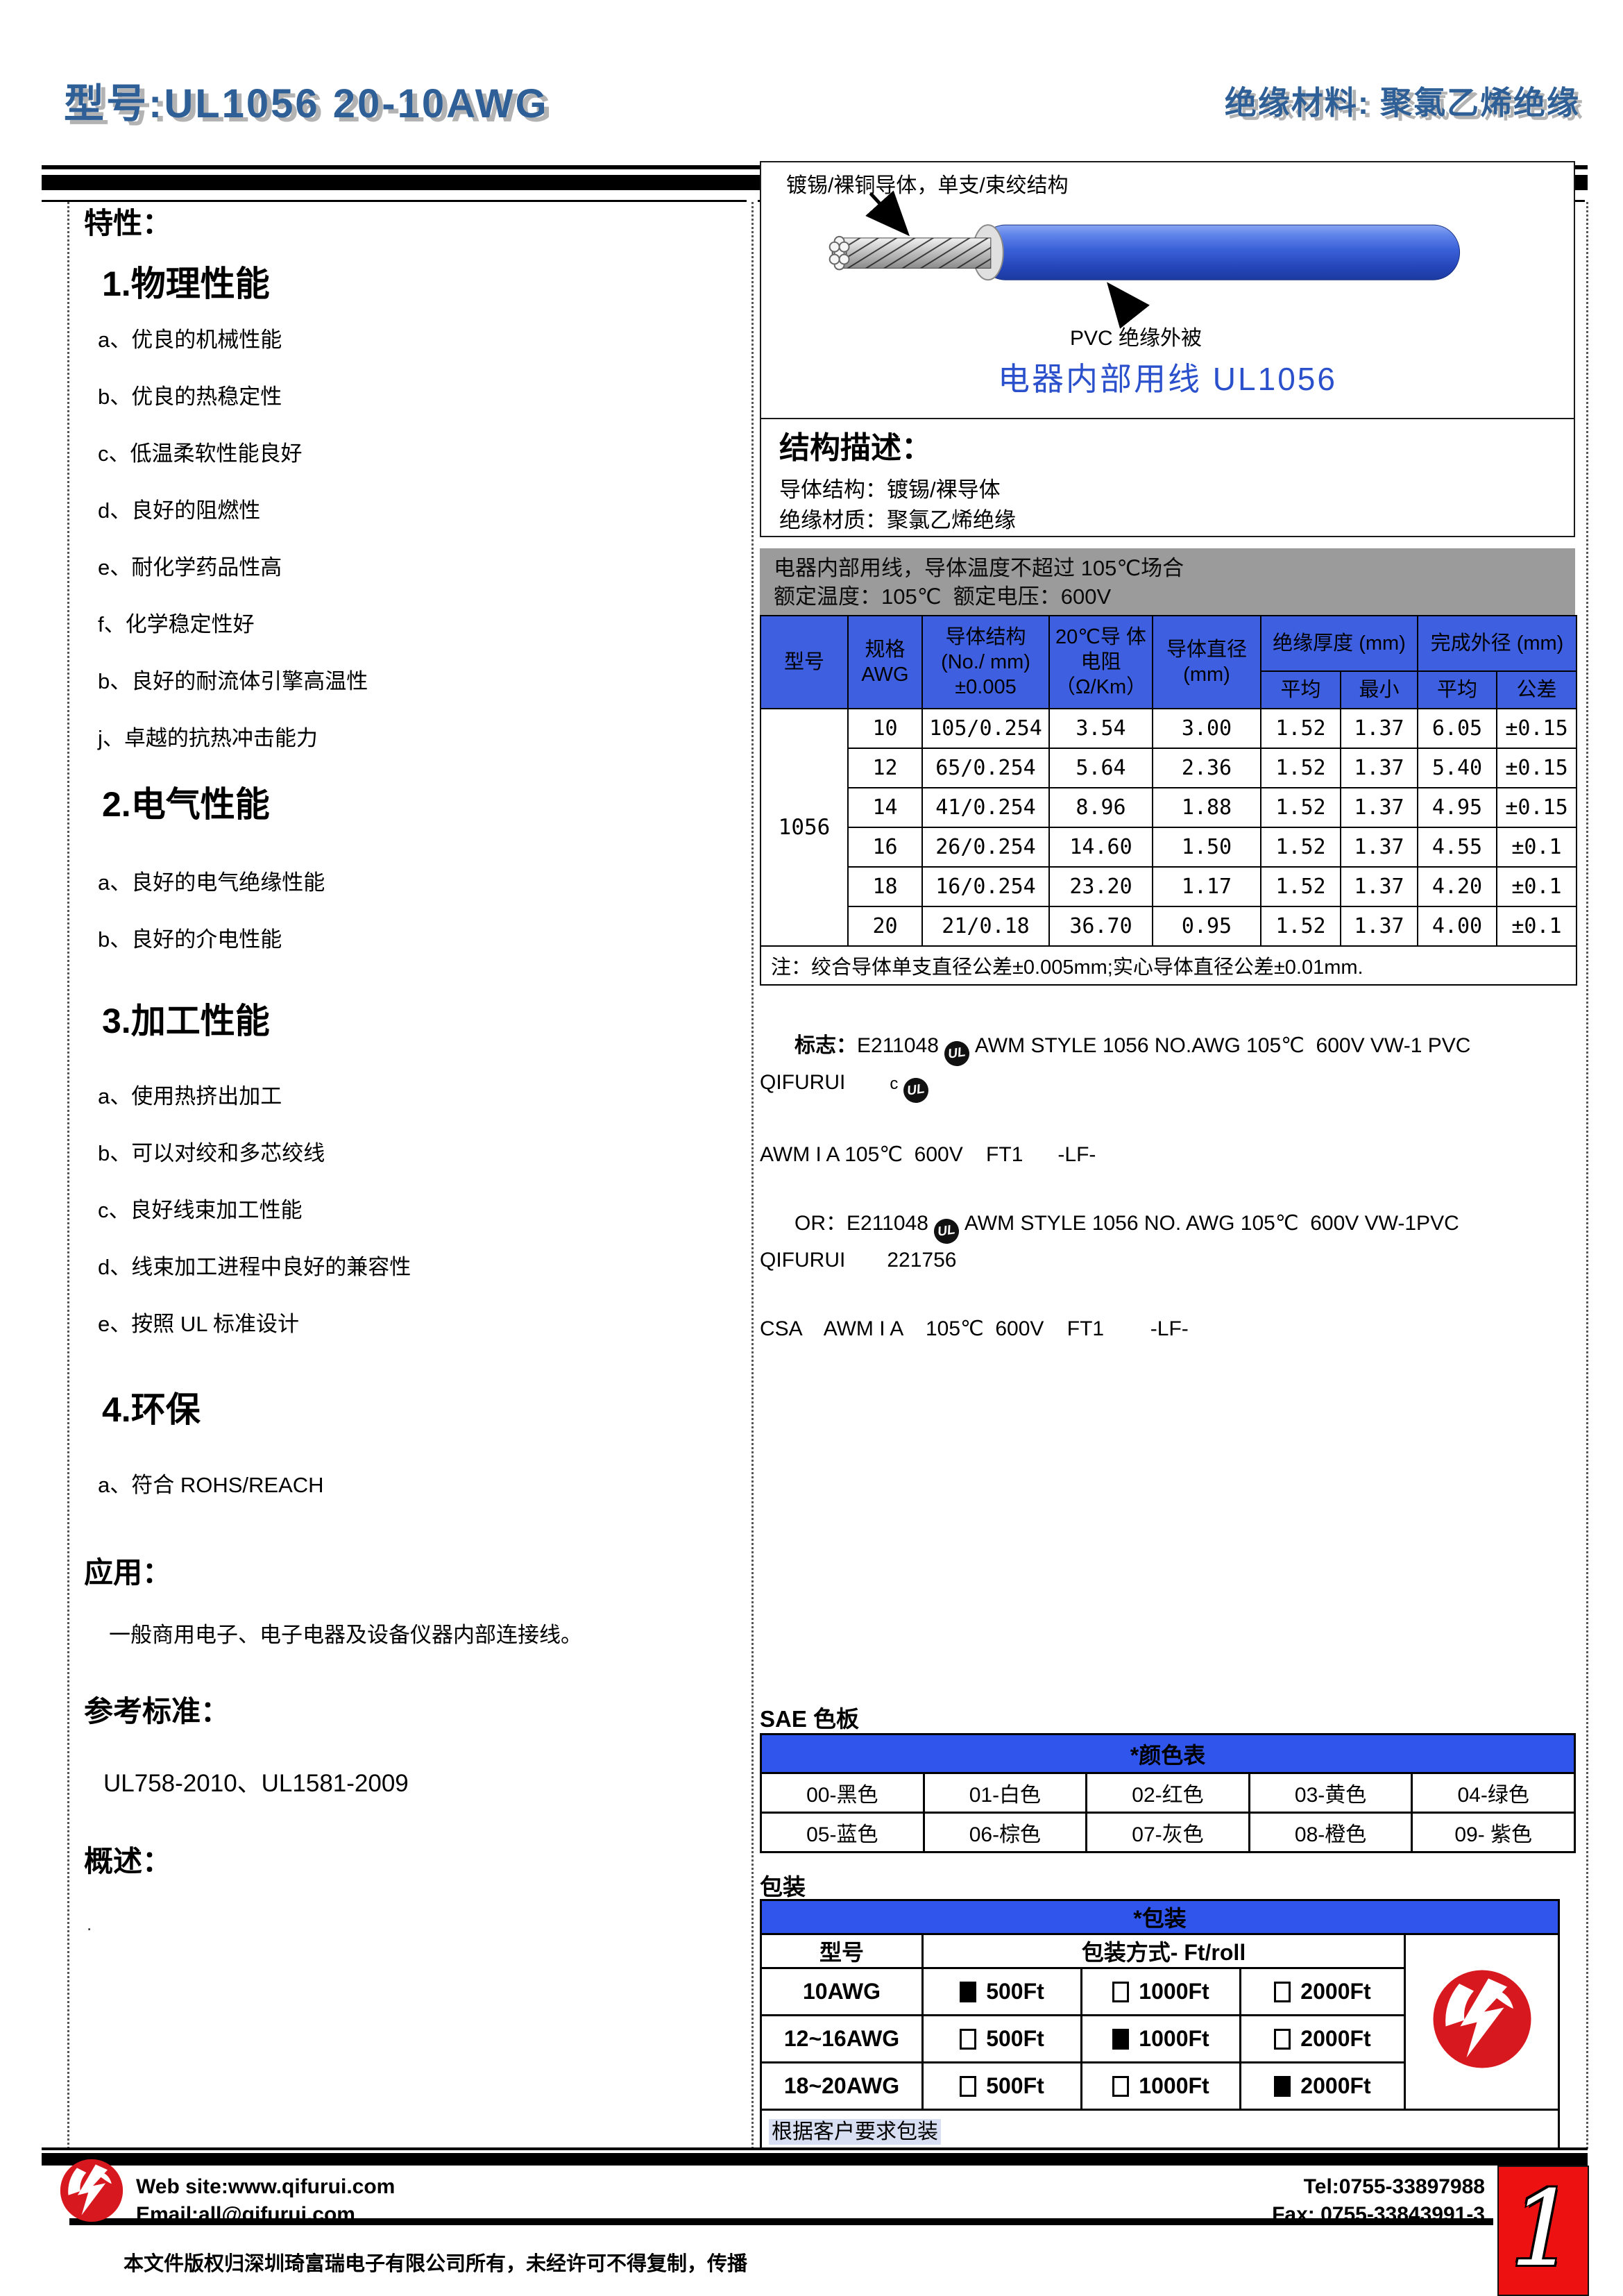 The width and height of the screenshot is (1623, 2296). Describe the element at coordinates (842, 1793) in the screenshot. I see `color-cell: 00-黑色` at that location.